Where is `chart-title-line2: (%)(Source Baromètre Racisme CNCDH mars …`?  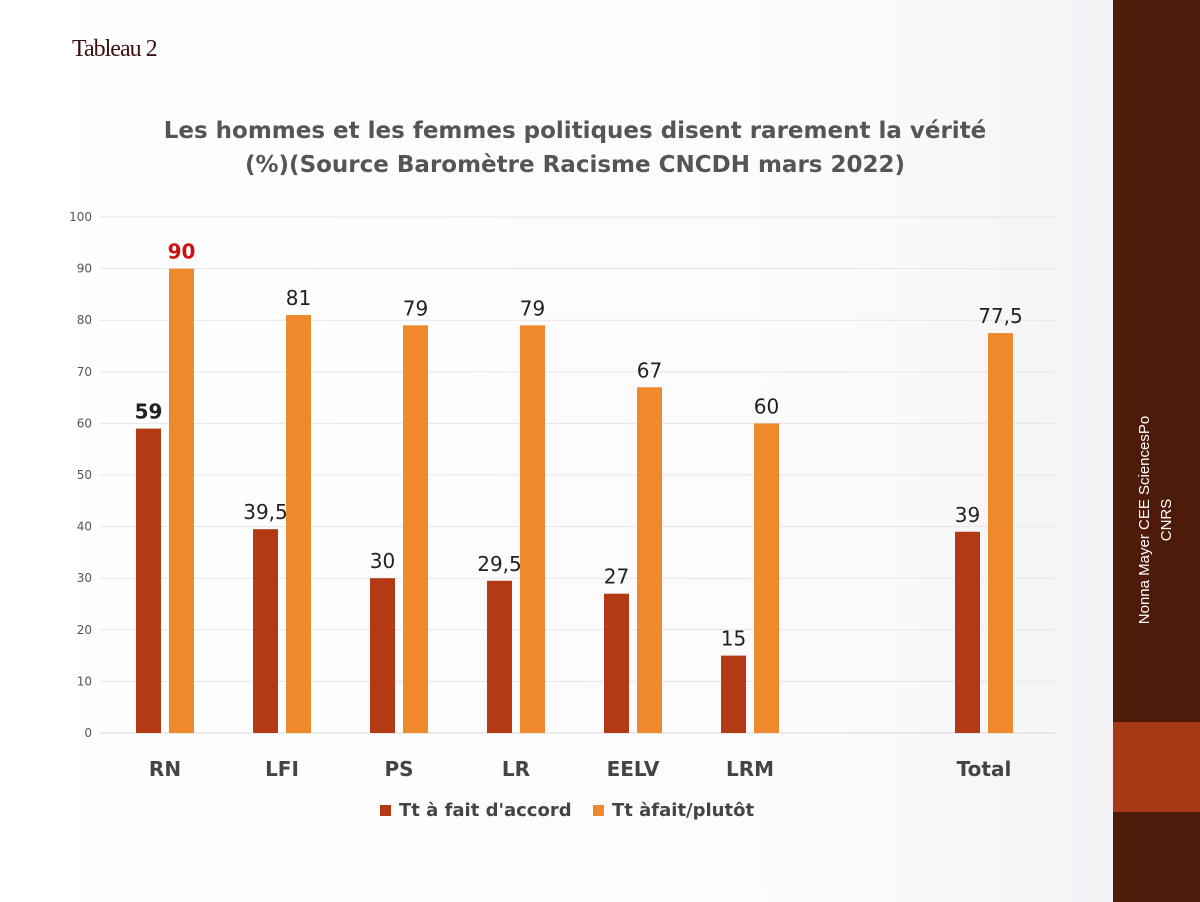
chart-title-line2: (%)(Source Baromètre Racisme CNCDH mars … is located at coordinates (575, 165).